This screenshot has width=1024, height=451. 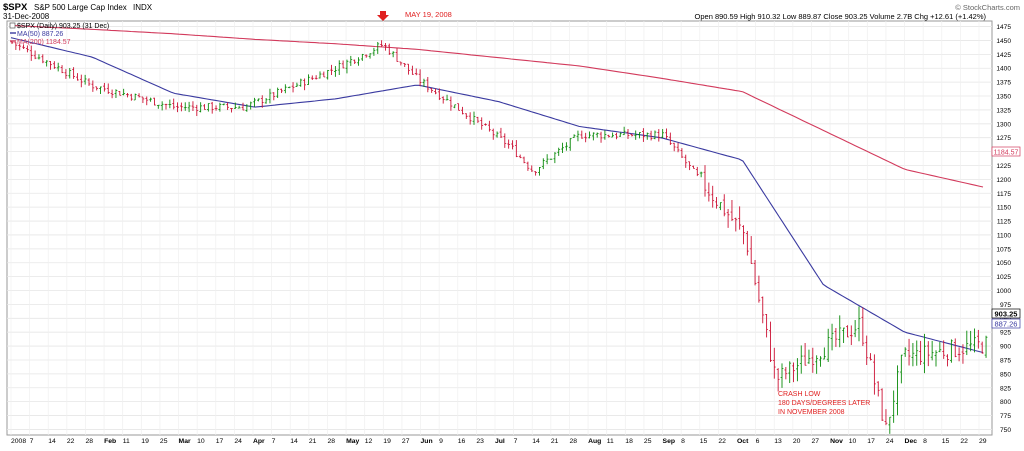 I want to click on x-tick-label: 23, so click(x=480, y=441).